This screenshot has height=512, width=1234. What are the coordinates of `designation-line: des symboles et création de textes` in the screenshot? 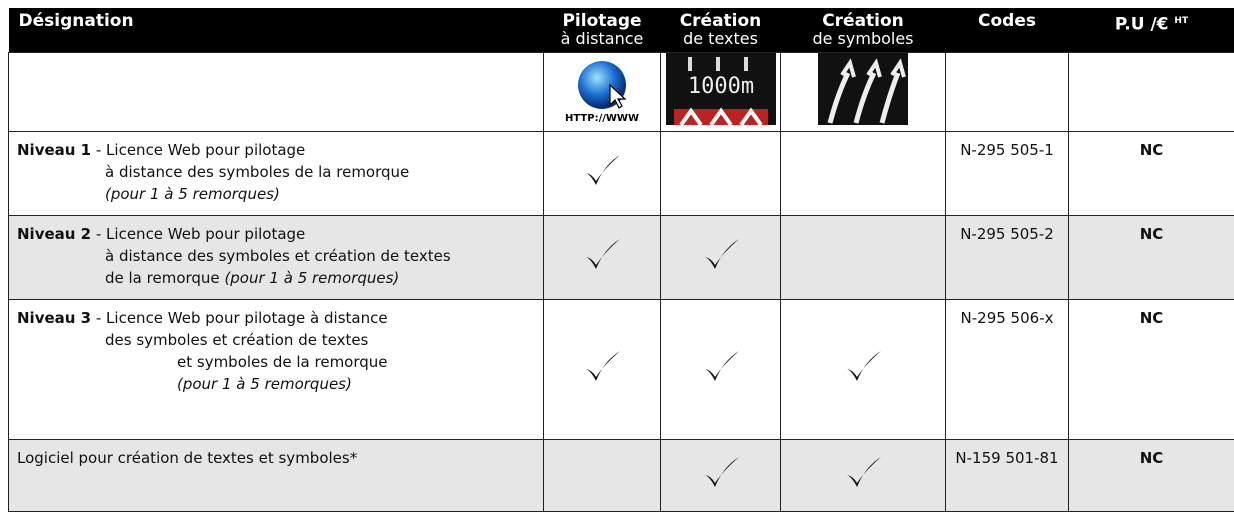 It's located at (276, 340).